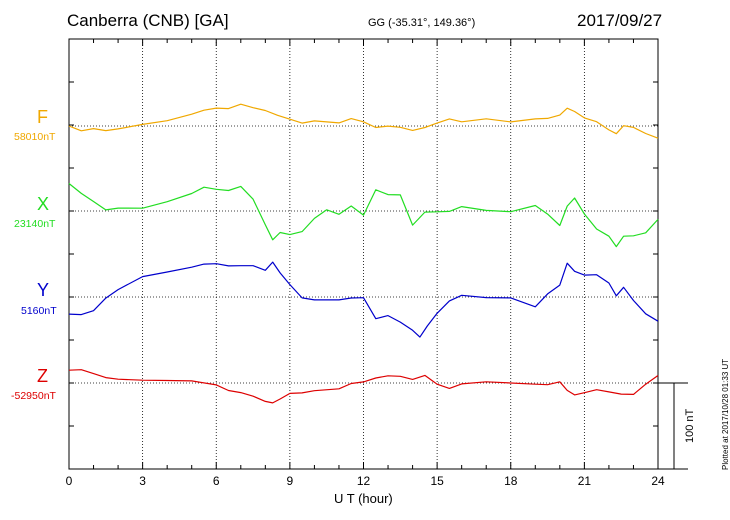  I want to click on series-line-y, so click(363, 299).